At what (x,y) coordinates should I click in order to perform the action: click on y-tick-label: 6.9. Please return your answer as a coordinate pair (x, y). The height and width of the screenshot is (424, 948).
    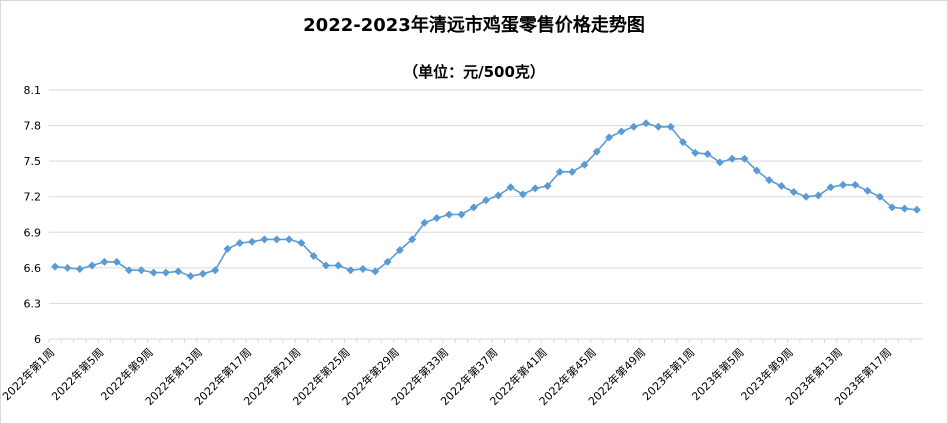
    Looking at the image, I should click on (33, 232).